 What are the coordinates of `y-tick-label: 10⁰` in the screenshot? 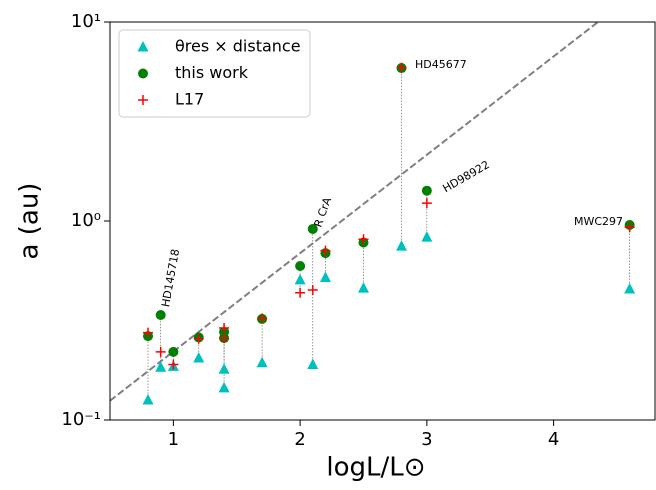 It's located at (86, 220).